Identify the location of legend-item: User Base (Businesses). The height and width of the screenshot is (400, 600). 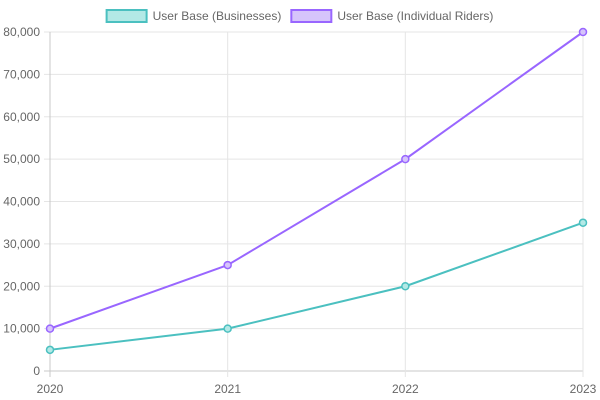
(193, 16).